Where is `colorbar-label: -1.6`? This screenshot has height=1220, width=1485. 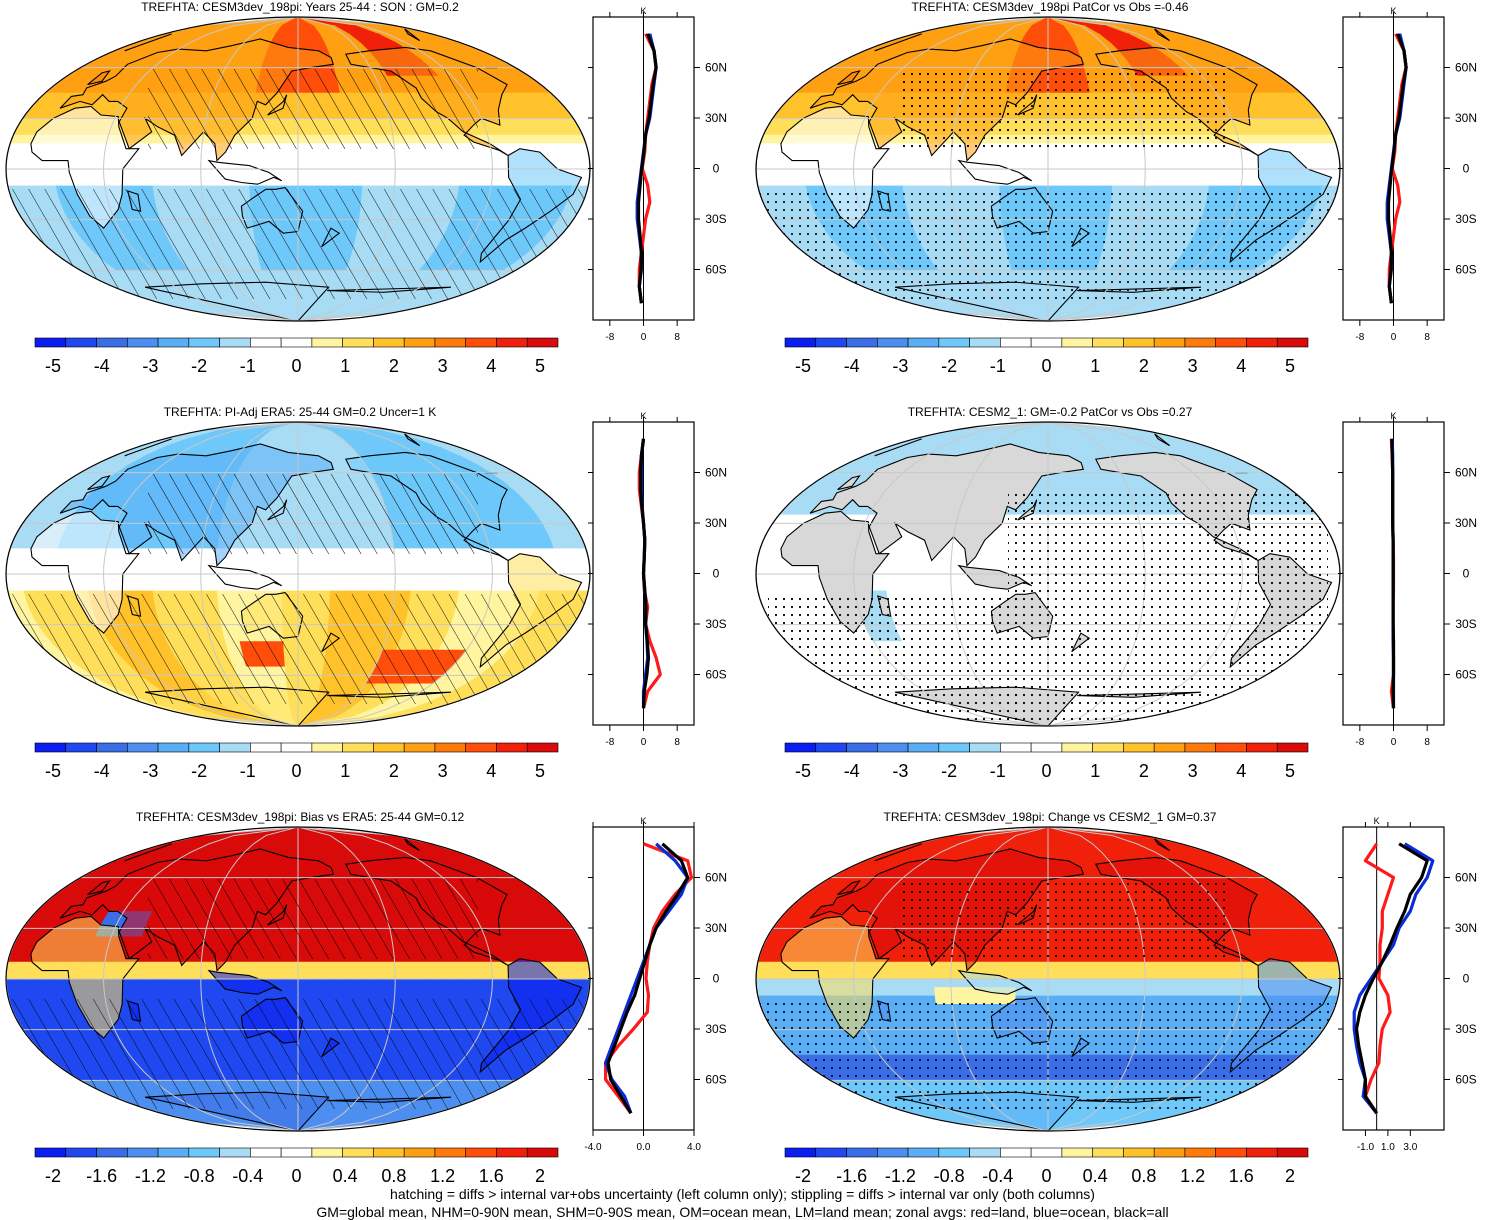
colorbar-label: -1.6 is located at coordinates (101, 1176).